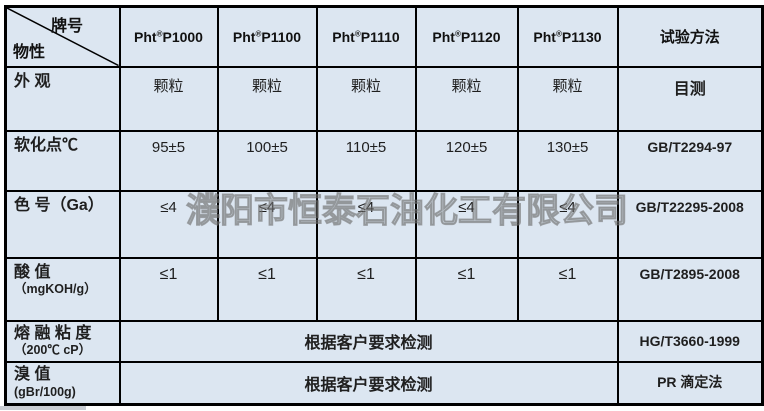  Describe the element at coordinates (690, 98) in the screenshot. I see `method-cell: 目测` at that location.